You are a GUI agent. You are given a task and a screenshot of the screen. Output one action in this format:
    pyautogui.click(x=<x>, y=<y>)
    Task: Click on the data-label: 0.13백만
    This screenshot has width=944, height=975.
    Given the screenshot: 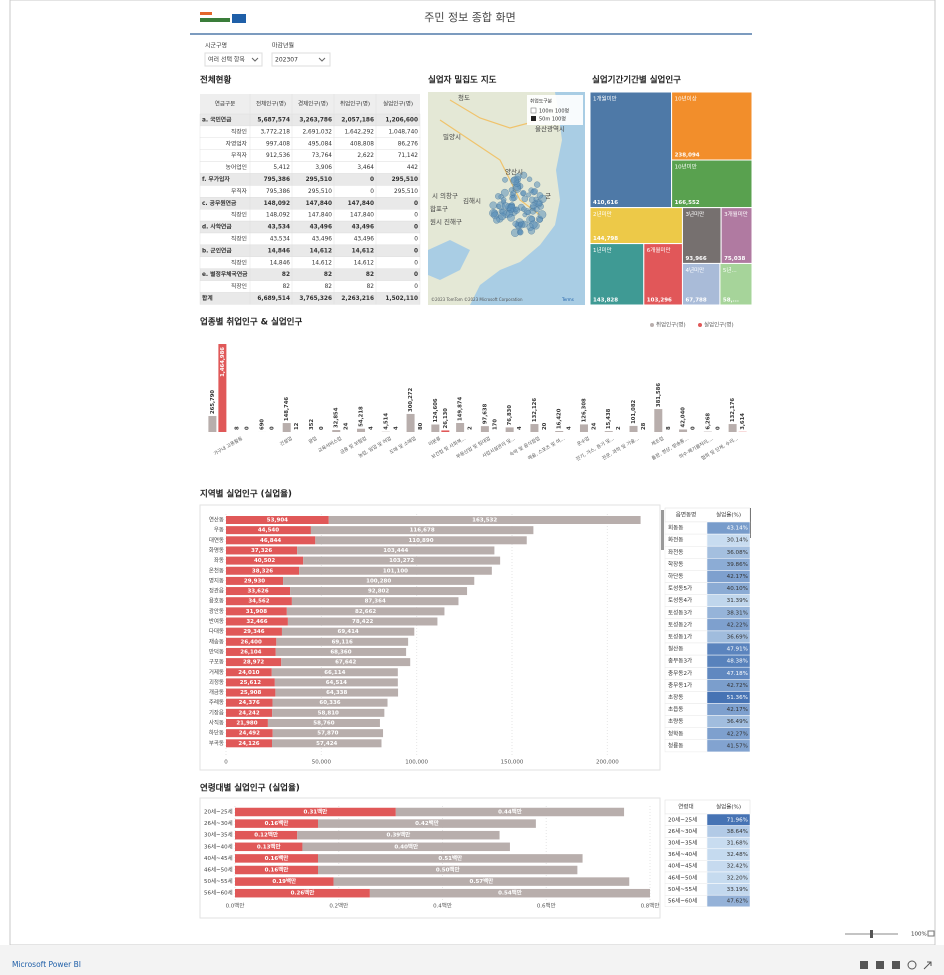 What is the action you would take?
    pyautogui.click(x=269, y=846)
    